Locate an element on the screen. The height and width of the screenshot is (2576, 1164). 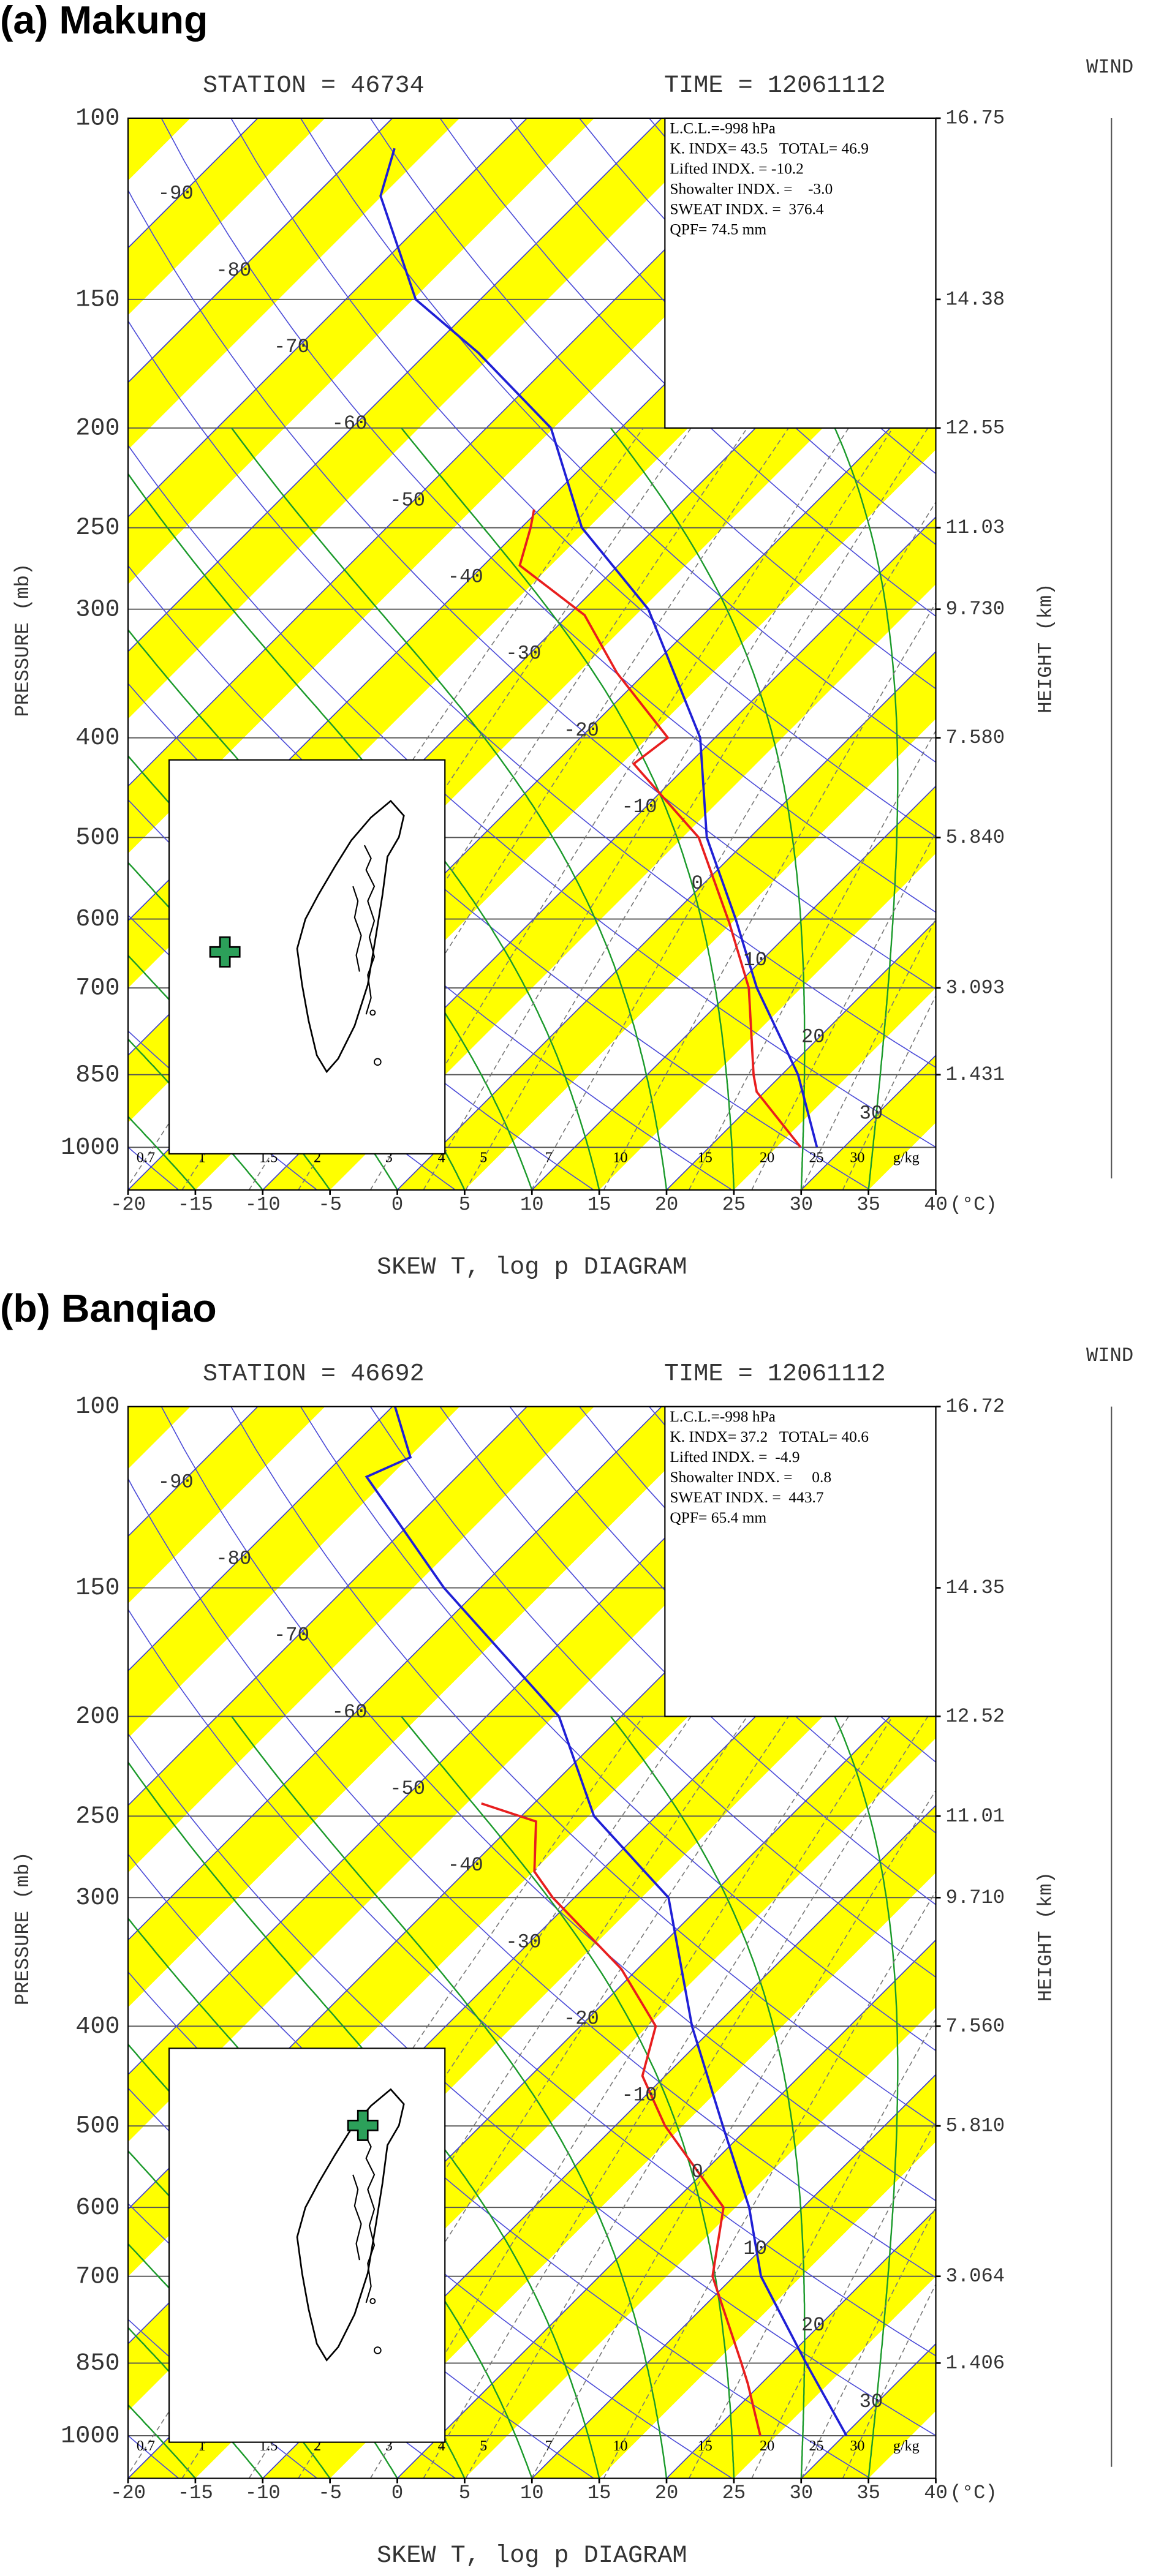
isotherm-label: 0 is located at coordinates (697, 883).